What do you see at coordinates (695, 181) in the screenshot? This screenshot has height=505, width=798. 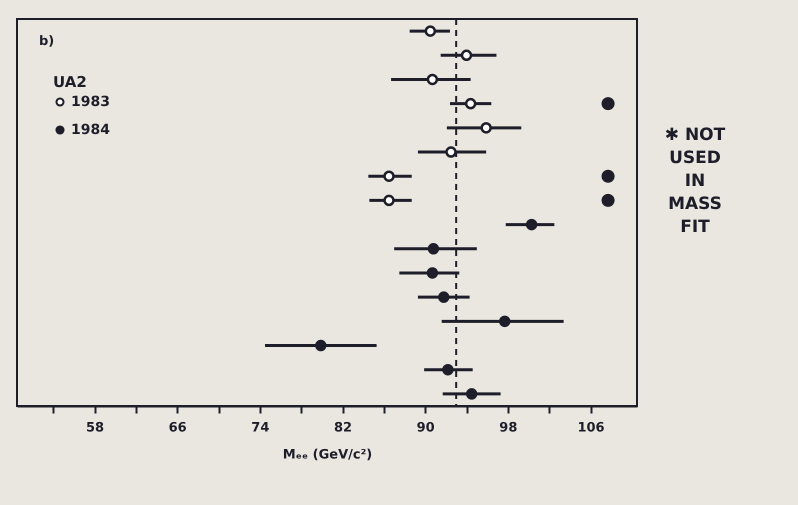 I see `text: ✱ NOT USED IN MASS FIT` at bounding box center [695, 181].